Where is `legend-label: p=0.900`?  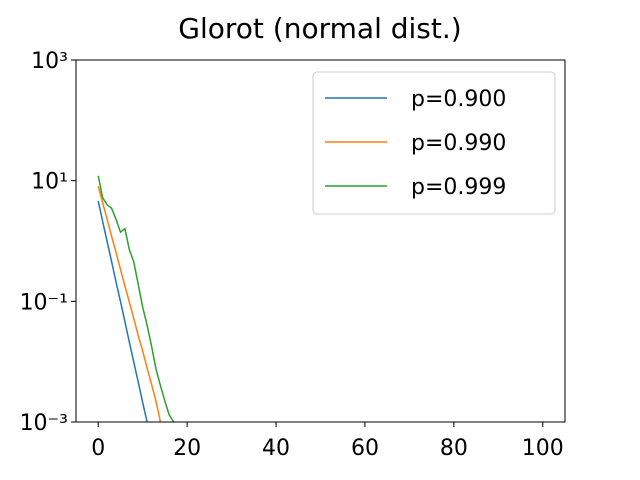 legend-label: p=0.900 is located at coordinates (458, 99).